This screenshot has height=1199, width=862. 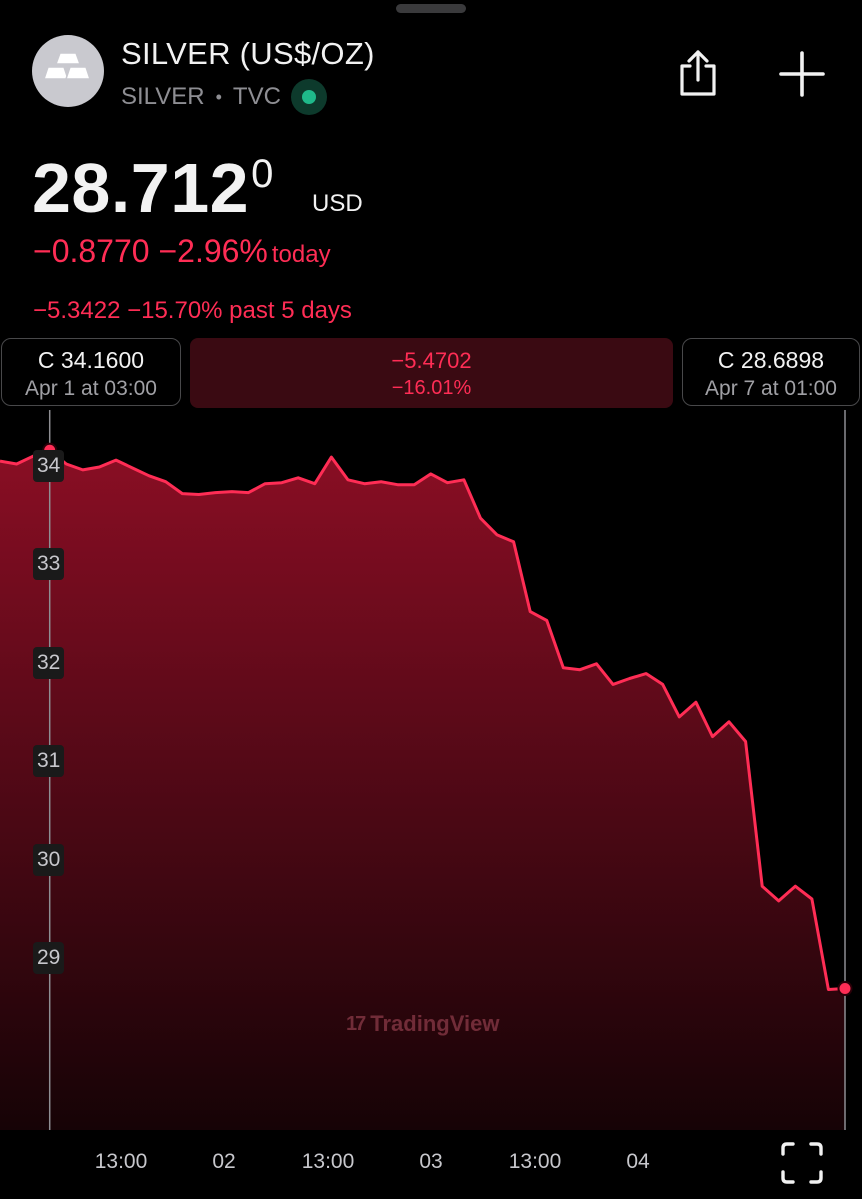 I want to click on x-axis-tick-label: 02, so click(x=224, y=1161).